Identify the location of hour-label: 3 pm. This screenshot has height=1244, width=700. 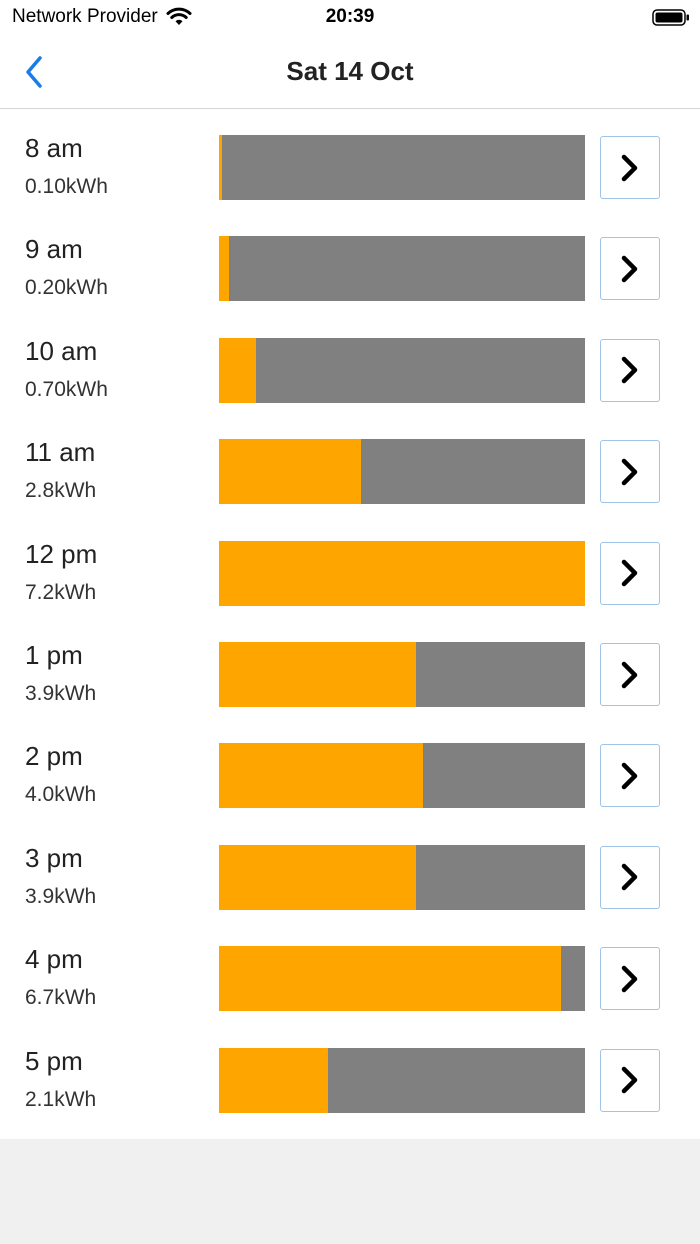
(54, 857).